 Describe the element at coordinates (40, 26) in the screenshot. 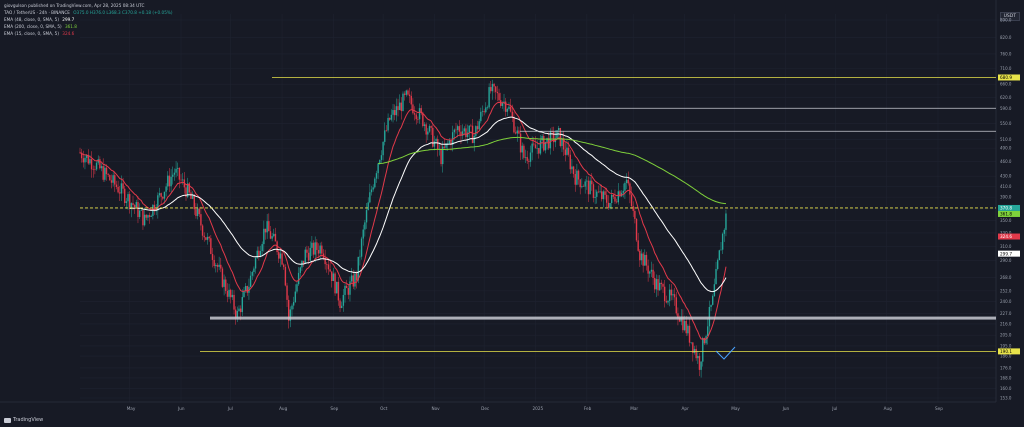

I see `indicator-ema-200: EMA (200, close, 0, SMA, 5) 361.8` at that location.